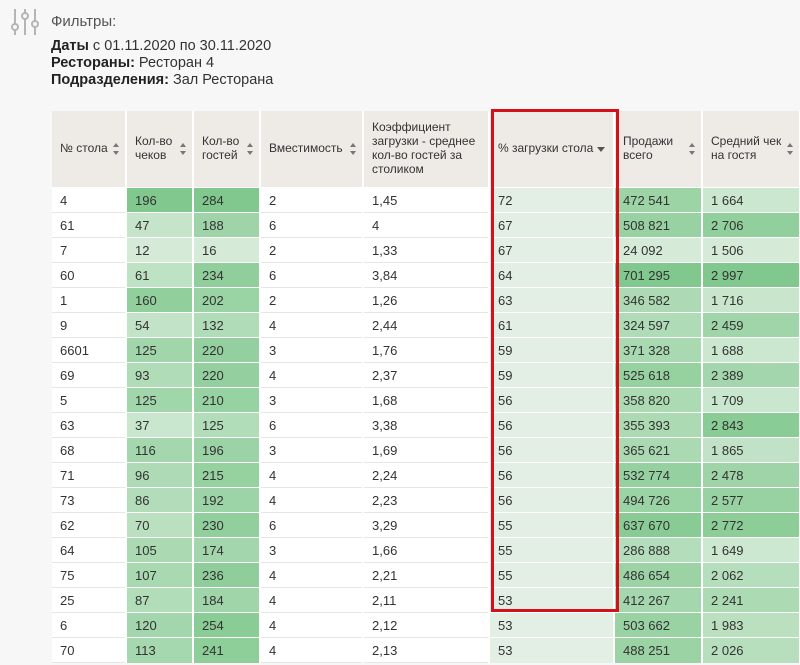 This screenshot has height=665, width=800. What do you see at coordinates (312, 350) in the screenshot?
I see `cell-capacity: 3` at bounding box center [312, 350].